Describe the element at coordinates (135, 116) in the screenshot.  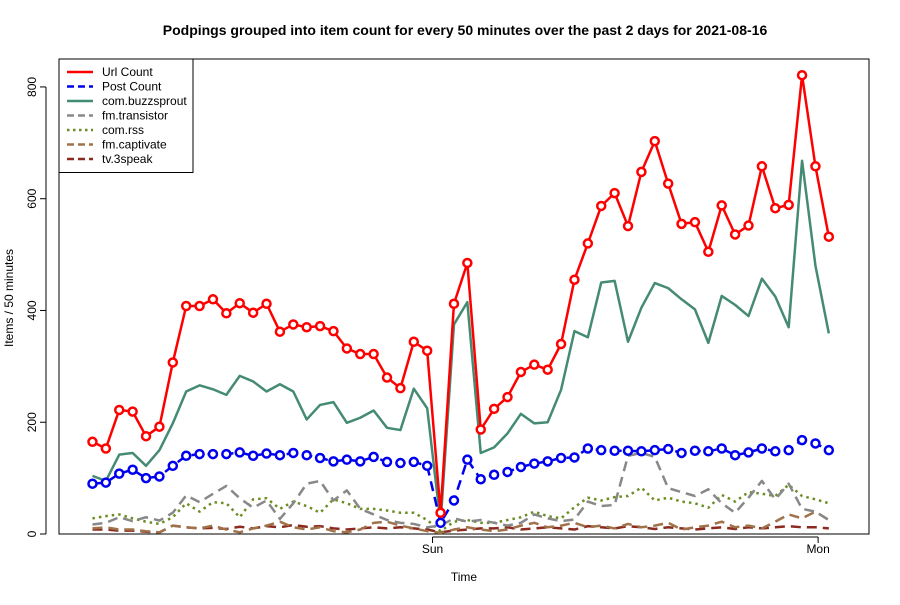
I see `legend-entry: fm.transistor` at that location.